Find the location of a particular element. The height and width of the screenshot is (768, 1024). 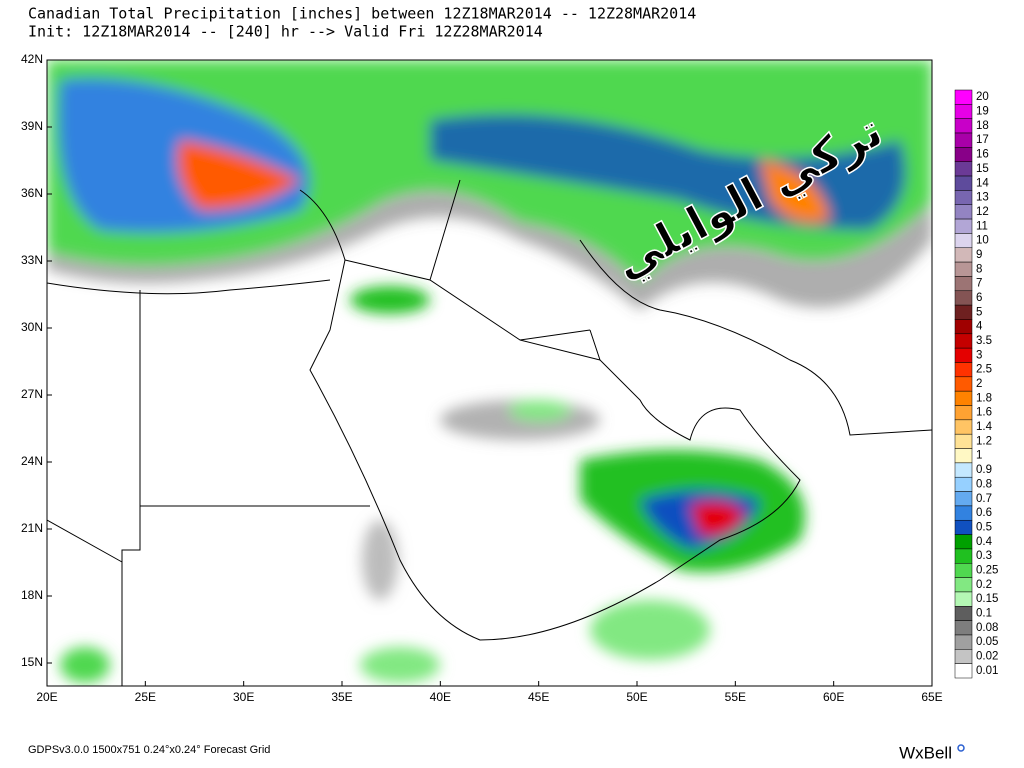

legend-label: 1.4 is located at coordinates (984, 427).